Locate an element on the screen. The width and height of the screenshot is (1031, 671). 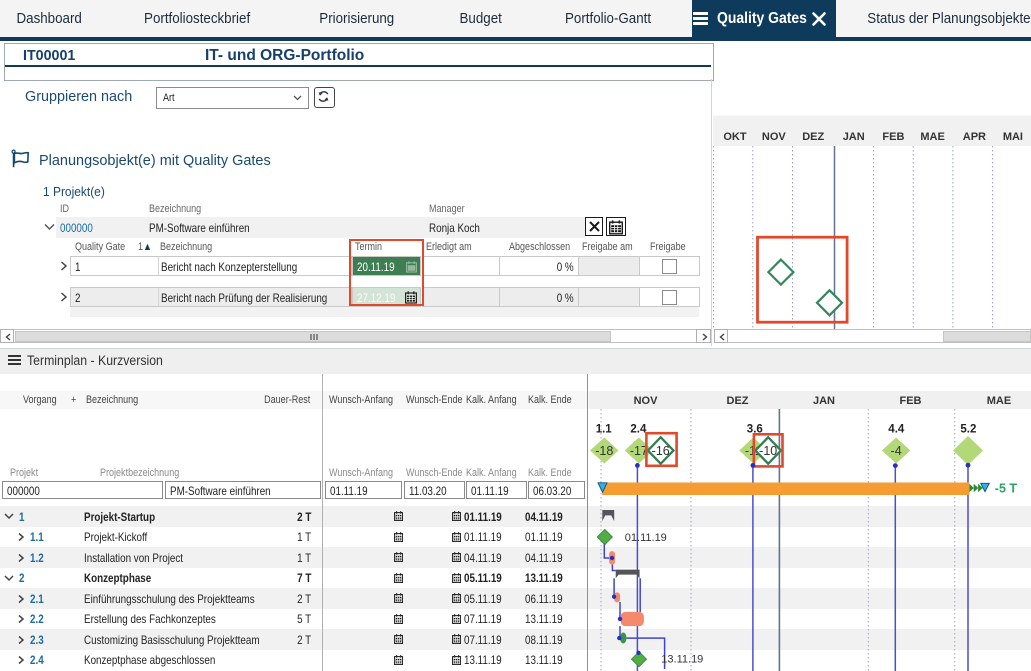
svg-text: 01.11.19 is located at coordinates (646, 538).